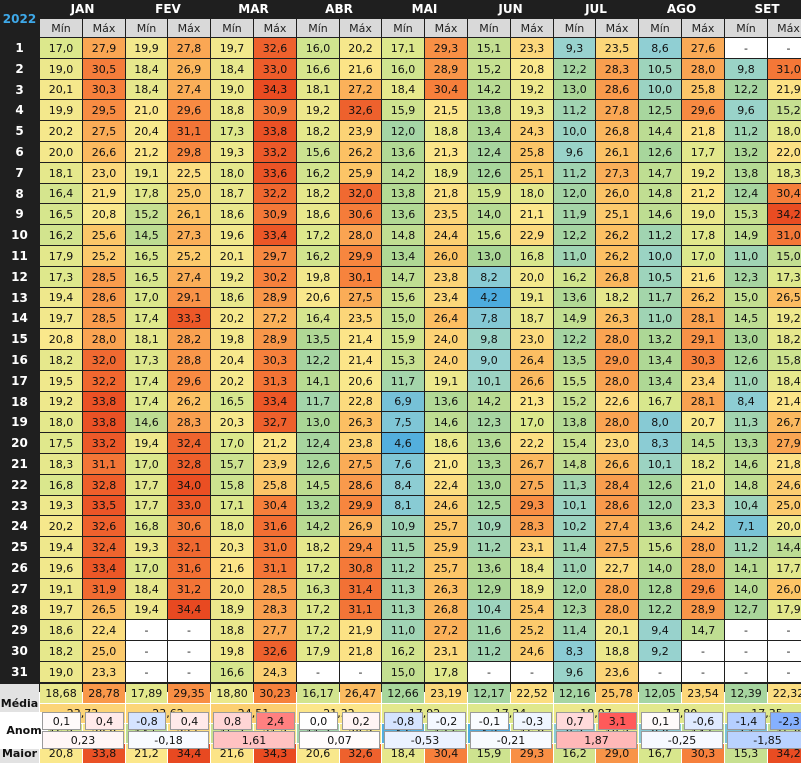 The width and height of the screenshot is (801, 763). Describe the element at coordinates (660, 89) in the screenshot. I see `temp-cell: 10,0` at that location.